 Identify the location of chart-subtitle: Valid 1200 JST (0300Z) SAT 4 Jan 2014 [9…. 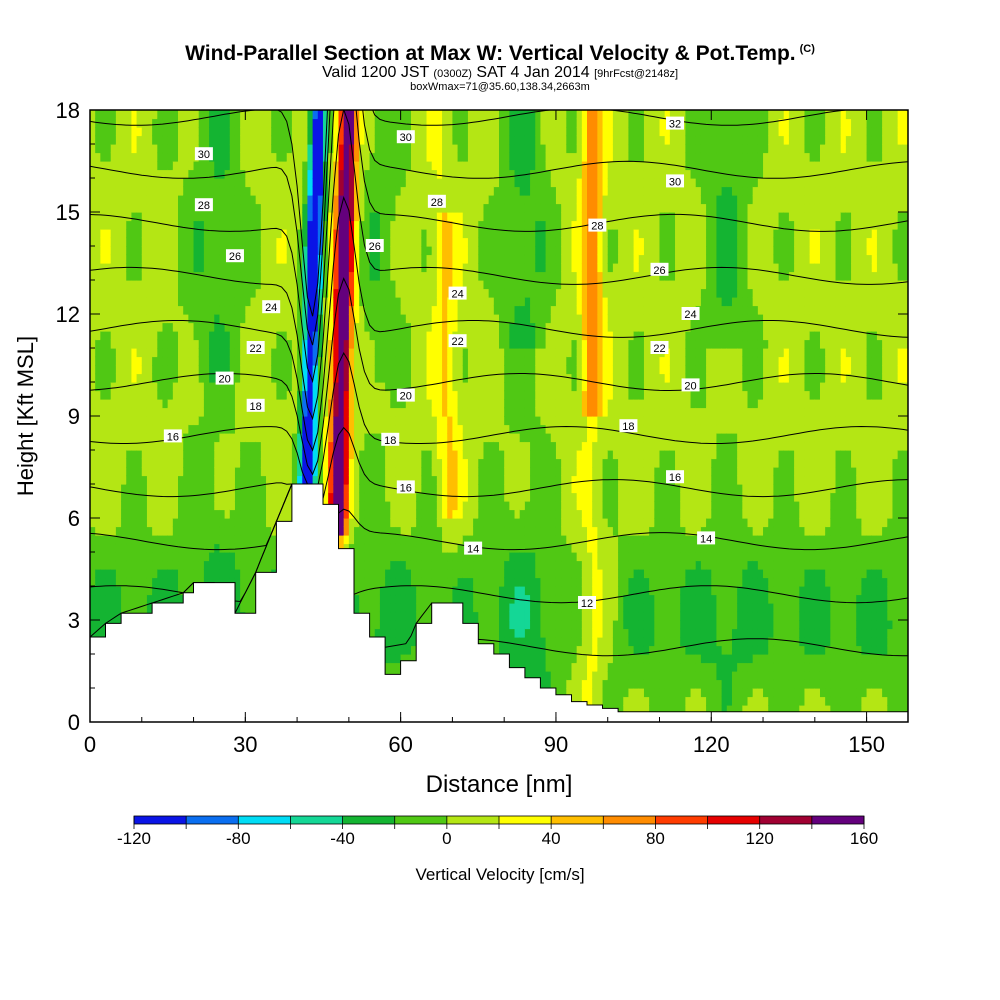
(500, 73).